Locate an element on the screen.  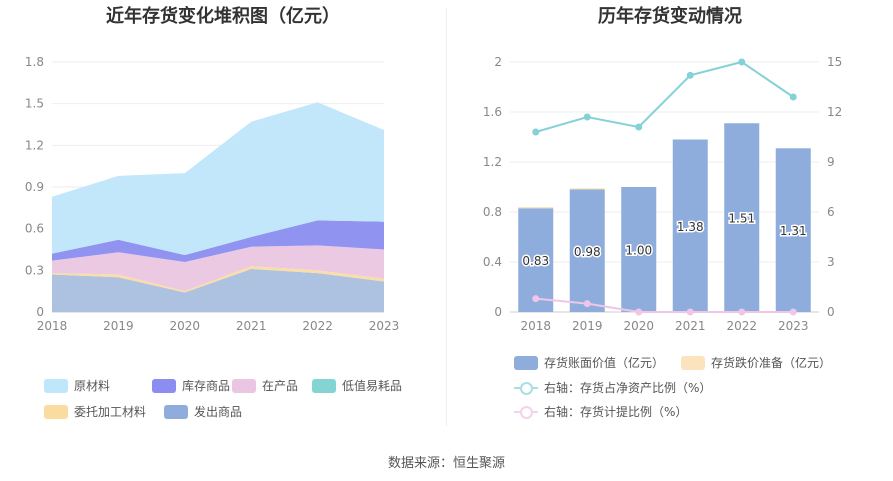
legend-item-shipped: 发出商品 is located at coordinates (203, 411).